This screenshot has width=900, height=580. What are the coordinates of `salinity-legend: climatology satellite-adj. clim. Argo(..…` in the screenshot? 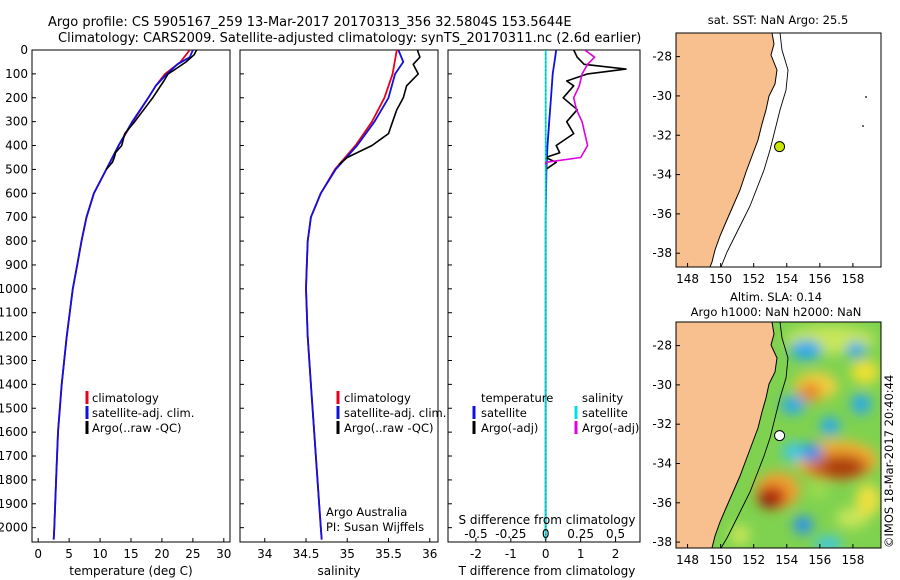 It's located at (386, 462).